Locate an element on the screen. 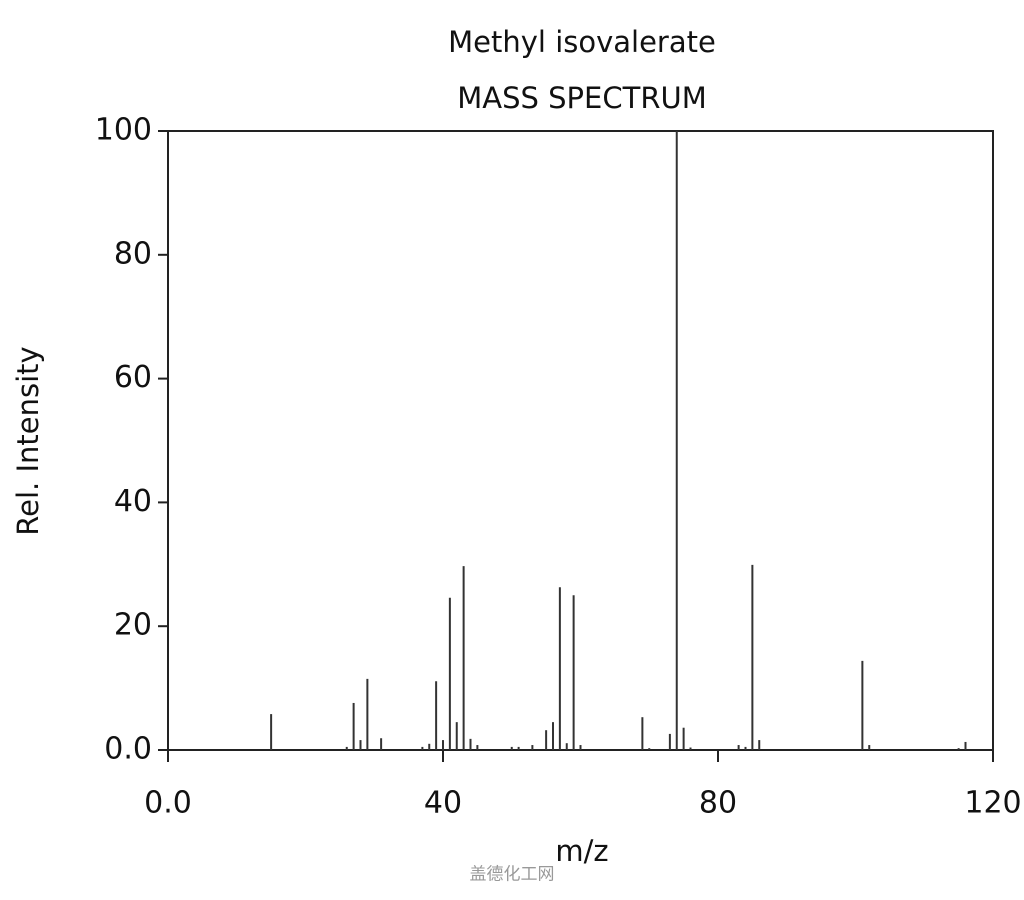 This screenshot has height=900, width=1024. y-tick-label: 100 is located at coordinates (123, 130).